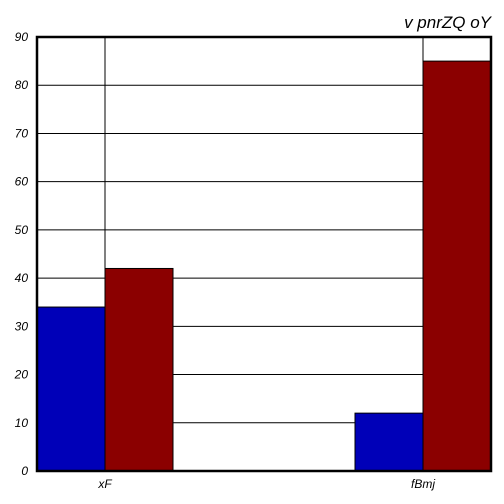 The image size is (504, 504). Describe the element at coordinates (22, 37) in the screenshot. I see `y-tick-label: 90` at that location.